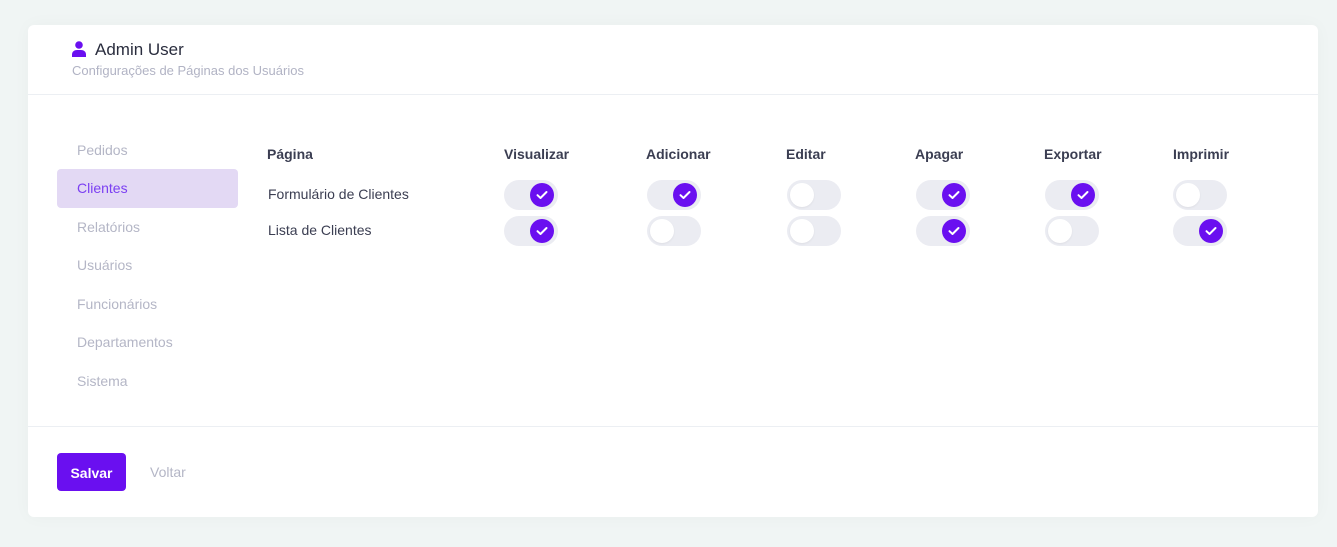 This screenshot has width=1337, height=547. Describe the element at coordinates (806, 154) in the screenshot. I see `column-header-editar: Editar` at that location.